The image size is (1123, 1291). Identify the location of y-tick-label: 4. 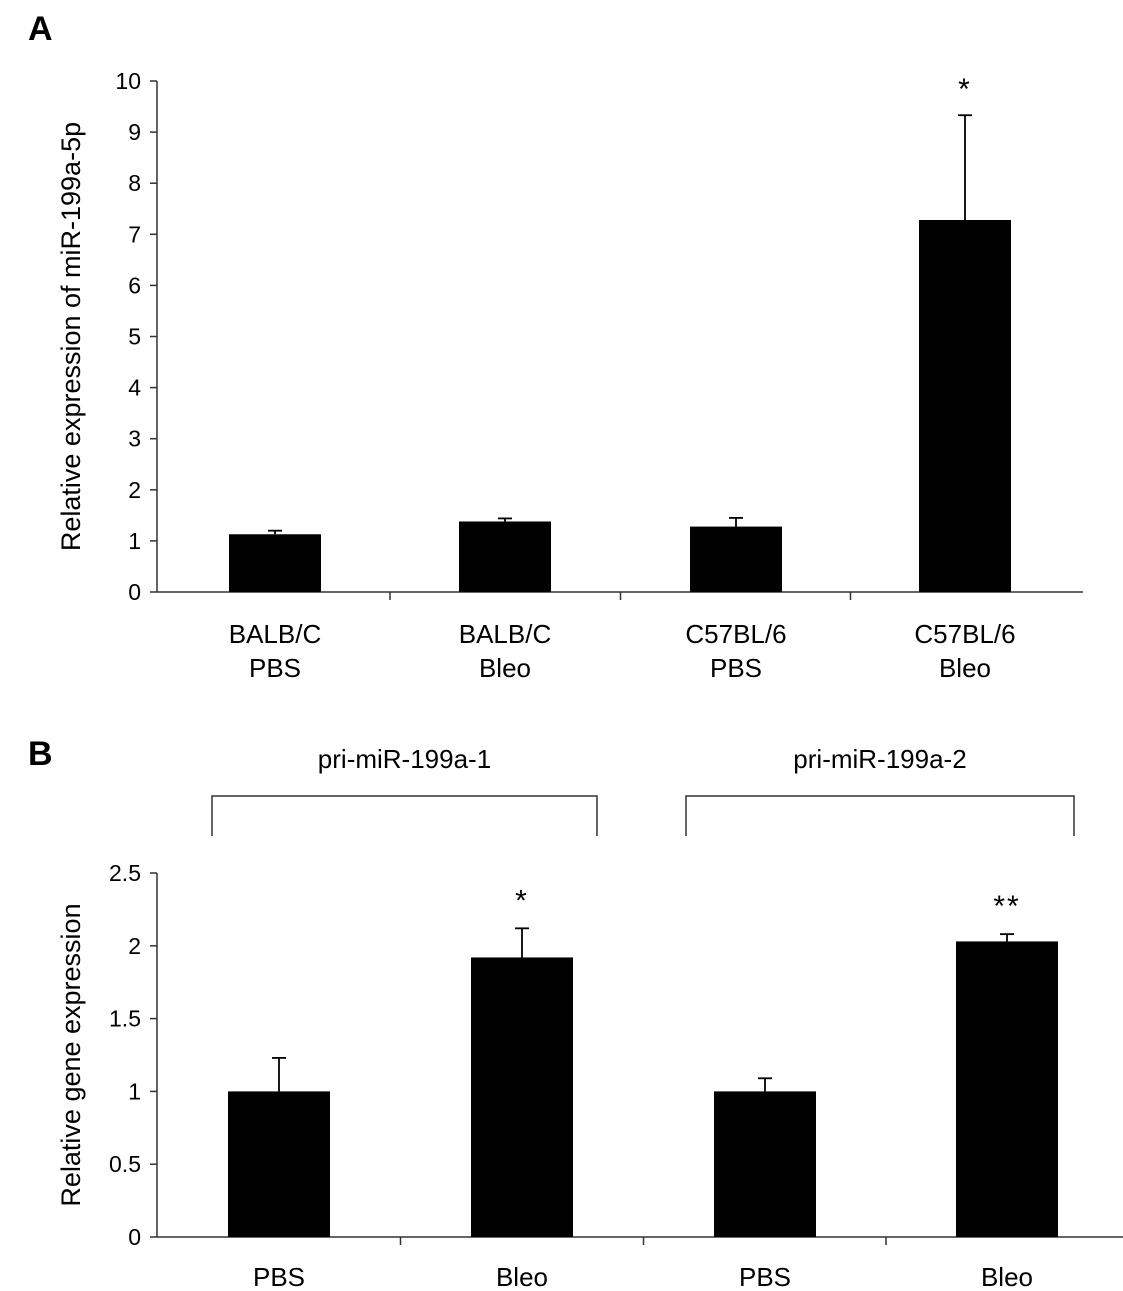
(134, 388).